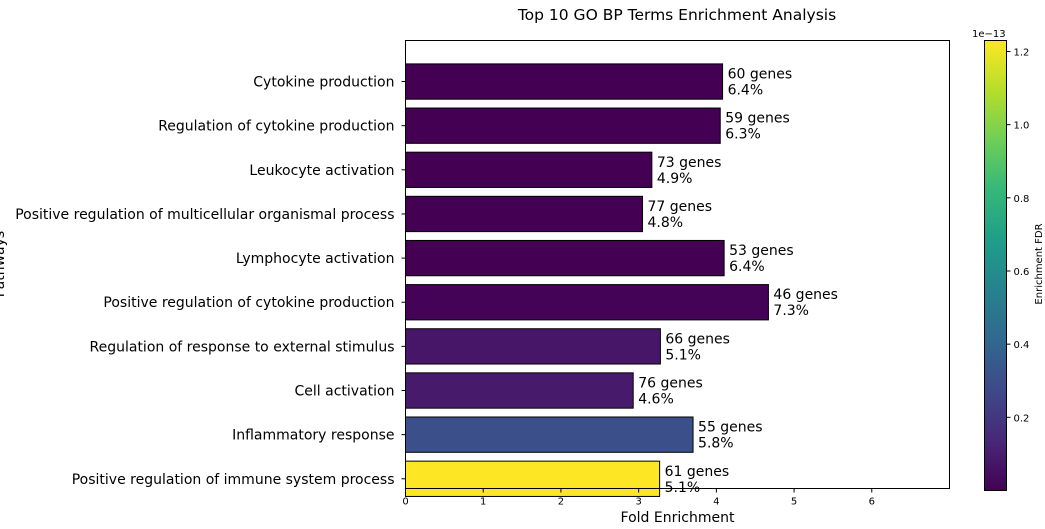 The height and width of the screenshot is (529, 1045). What do you see at coordinates (805, 295) in the screenshot?
I see `bar-gene-count: 46 genes` at bounding box center [805, 295].